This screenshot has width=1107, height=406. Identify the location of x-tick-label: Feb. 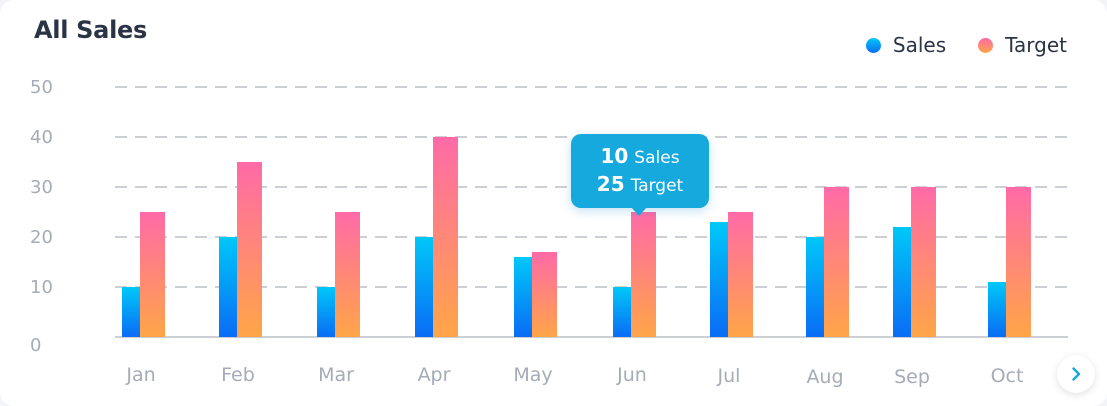
(238, 375).